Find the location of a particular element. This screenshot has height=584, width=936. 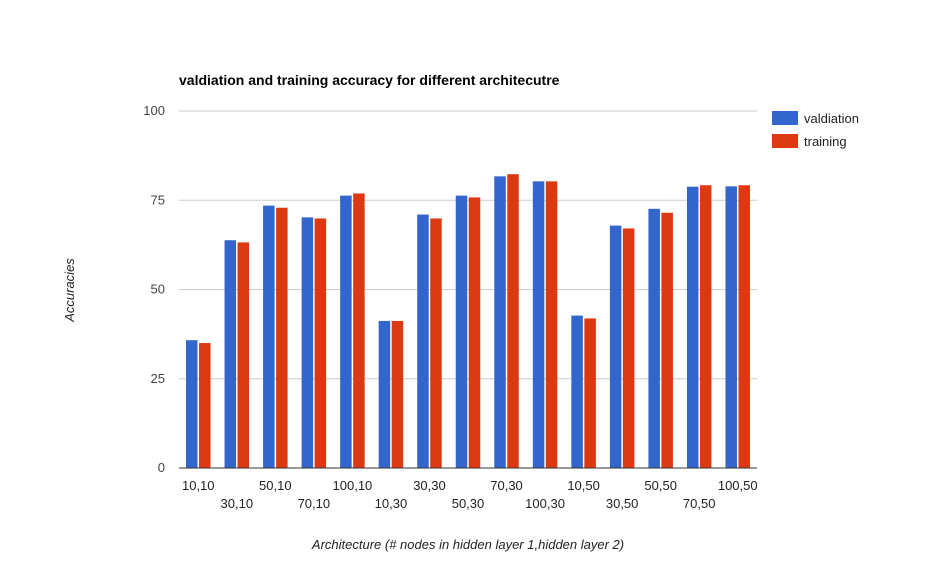

legend-label: valdiation is located at coordinates (831, 118).